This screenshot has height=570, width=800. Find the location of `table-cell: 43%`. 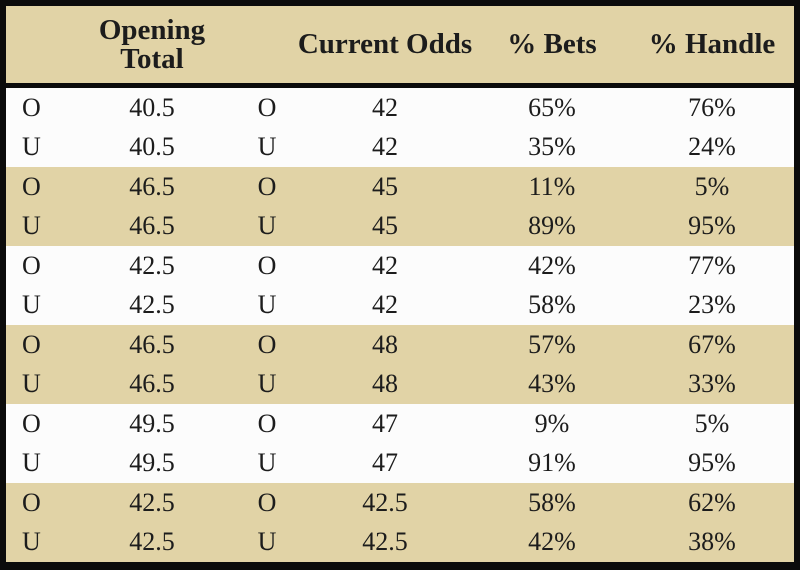

table-cell: 43% is located at coordinates (552, 384).